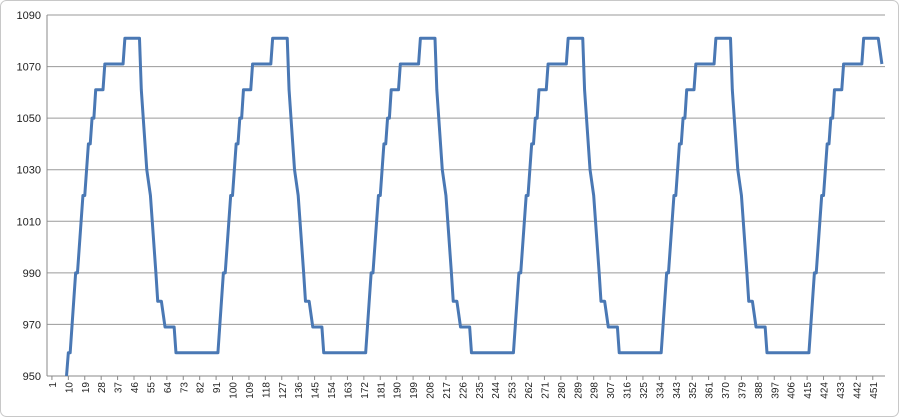  Describe the element at coordinates (151, 388) in the screenshot. I see `x-tick-label: 55` at that location.